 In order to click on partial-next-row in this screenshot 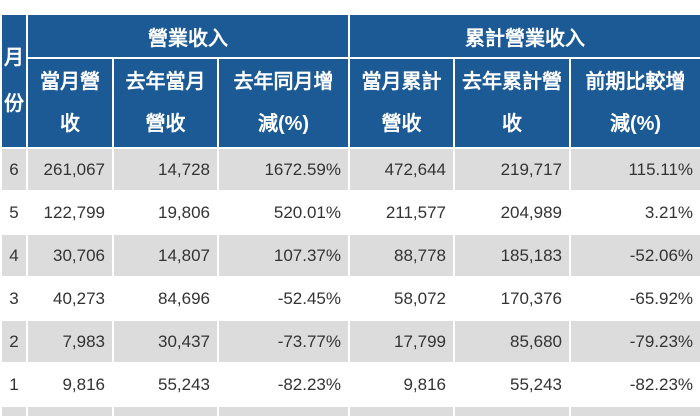, I will do `click(350, 410)`.